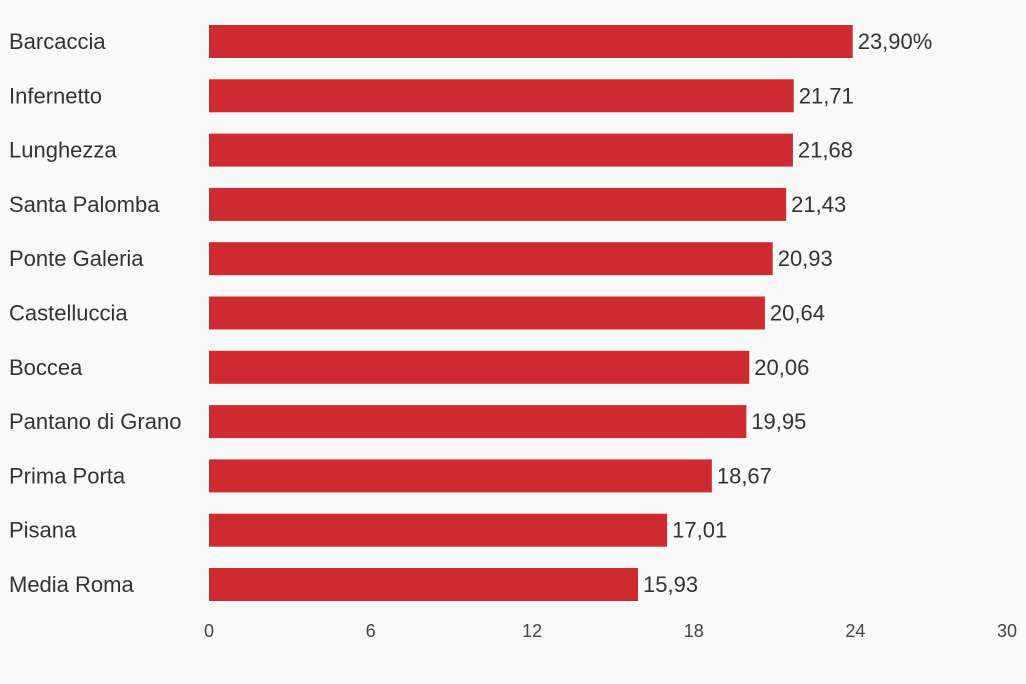 The height and width of the screenshot is (684, 1026). I want to click on value-label: 20,06, so click(781, 367).